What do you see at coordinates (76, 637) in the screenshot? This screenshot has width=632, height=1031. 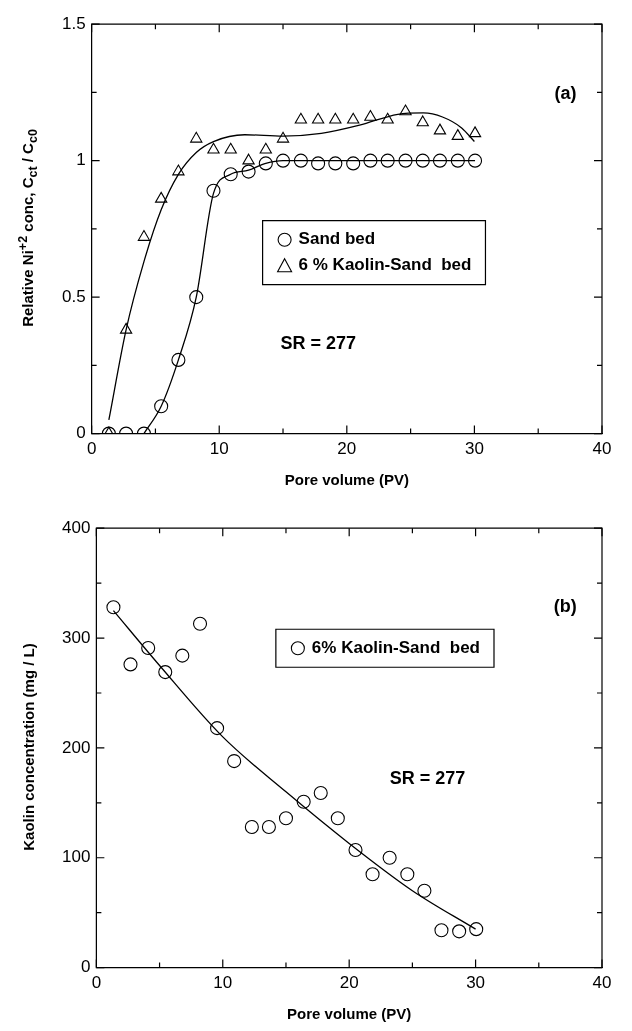 I see `y-tick-label: 300` at bounding box center [76, 637].